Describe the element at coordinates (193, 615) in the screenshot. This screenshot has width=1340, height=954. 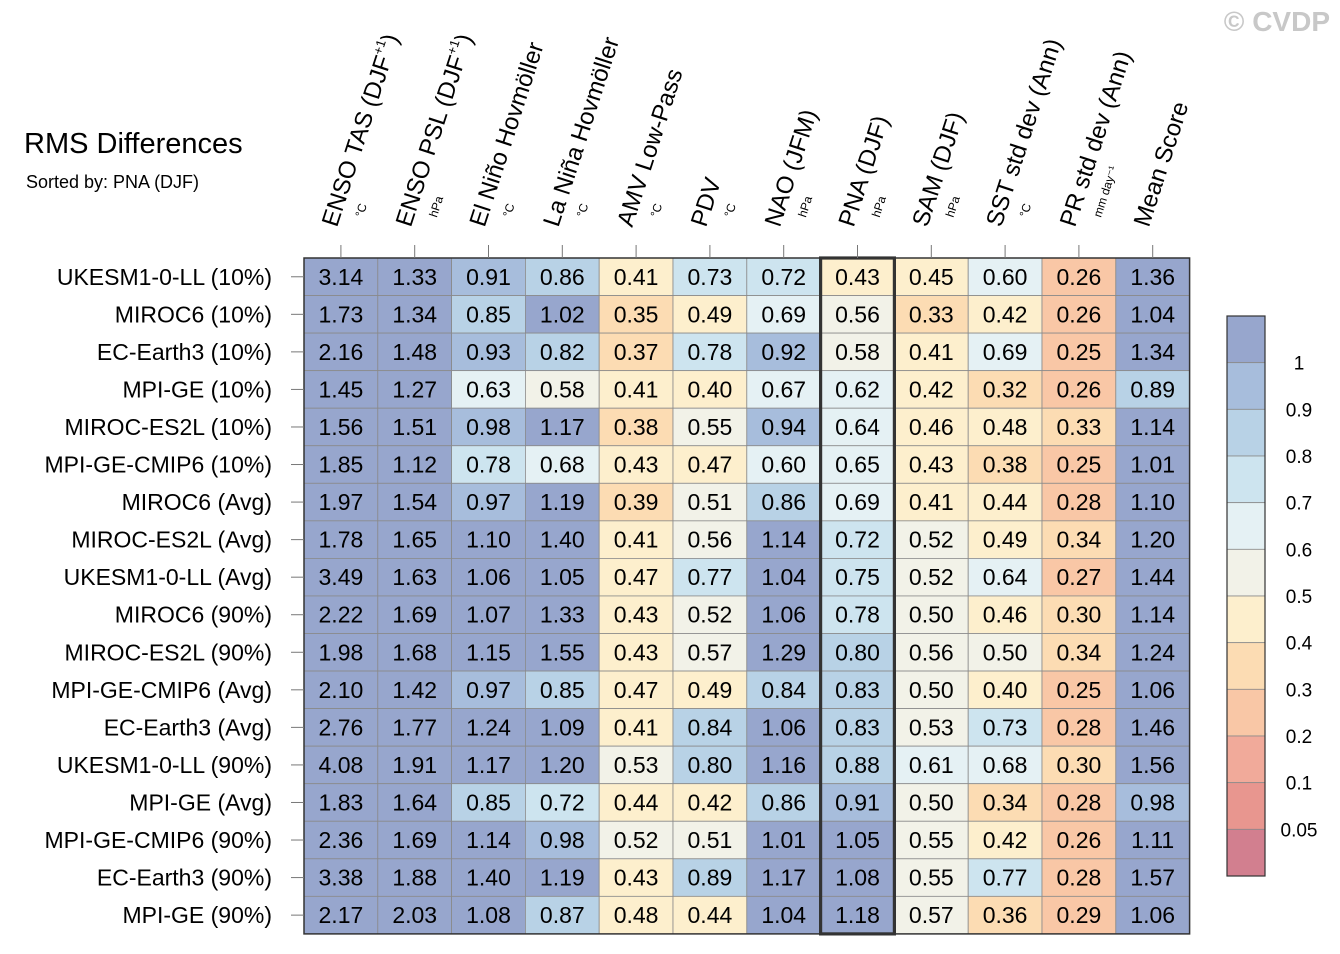
I see `row-label: MIROC6 (90%)` at that location.